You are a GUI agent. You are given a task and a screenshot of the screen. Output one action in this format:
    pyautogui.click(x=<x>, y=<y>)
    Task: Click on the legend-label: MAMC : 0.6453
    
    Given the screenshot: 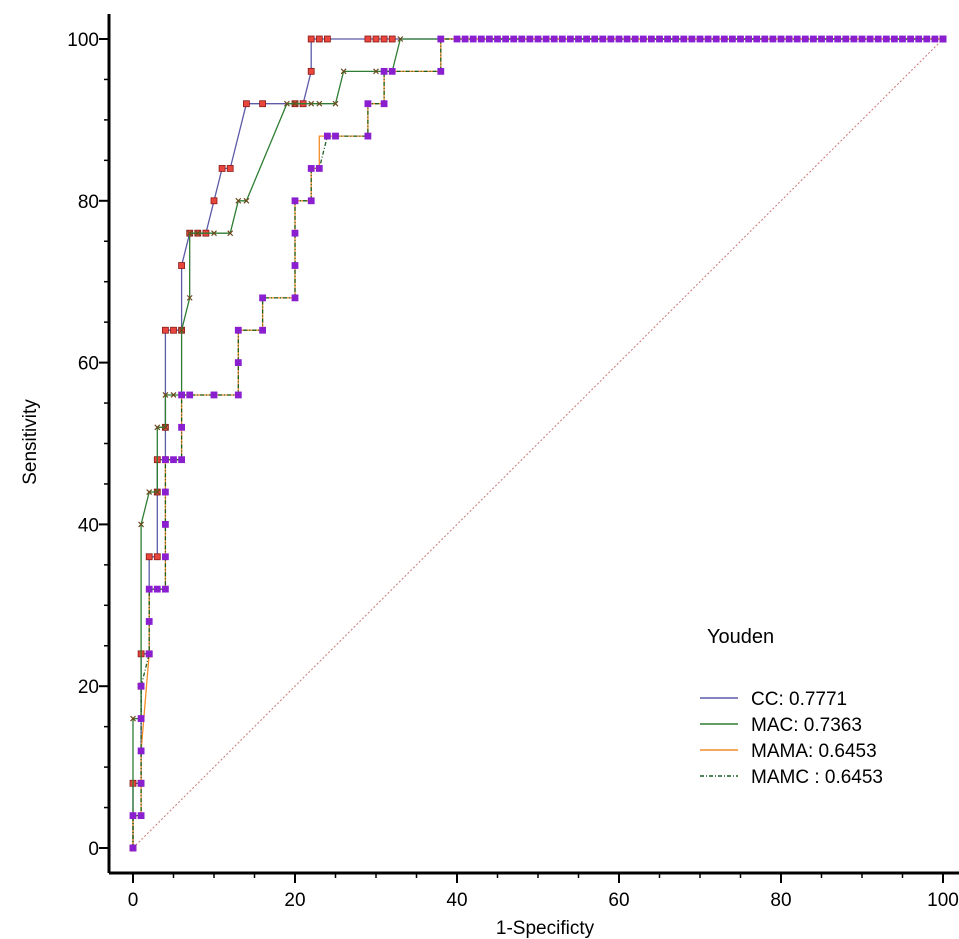 What is the action you would take?
    pyautogui.click(x=817, y=777)
    